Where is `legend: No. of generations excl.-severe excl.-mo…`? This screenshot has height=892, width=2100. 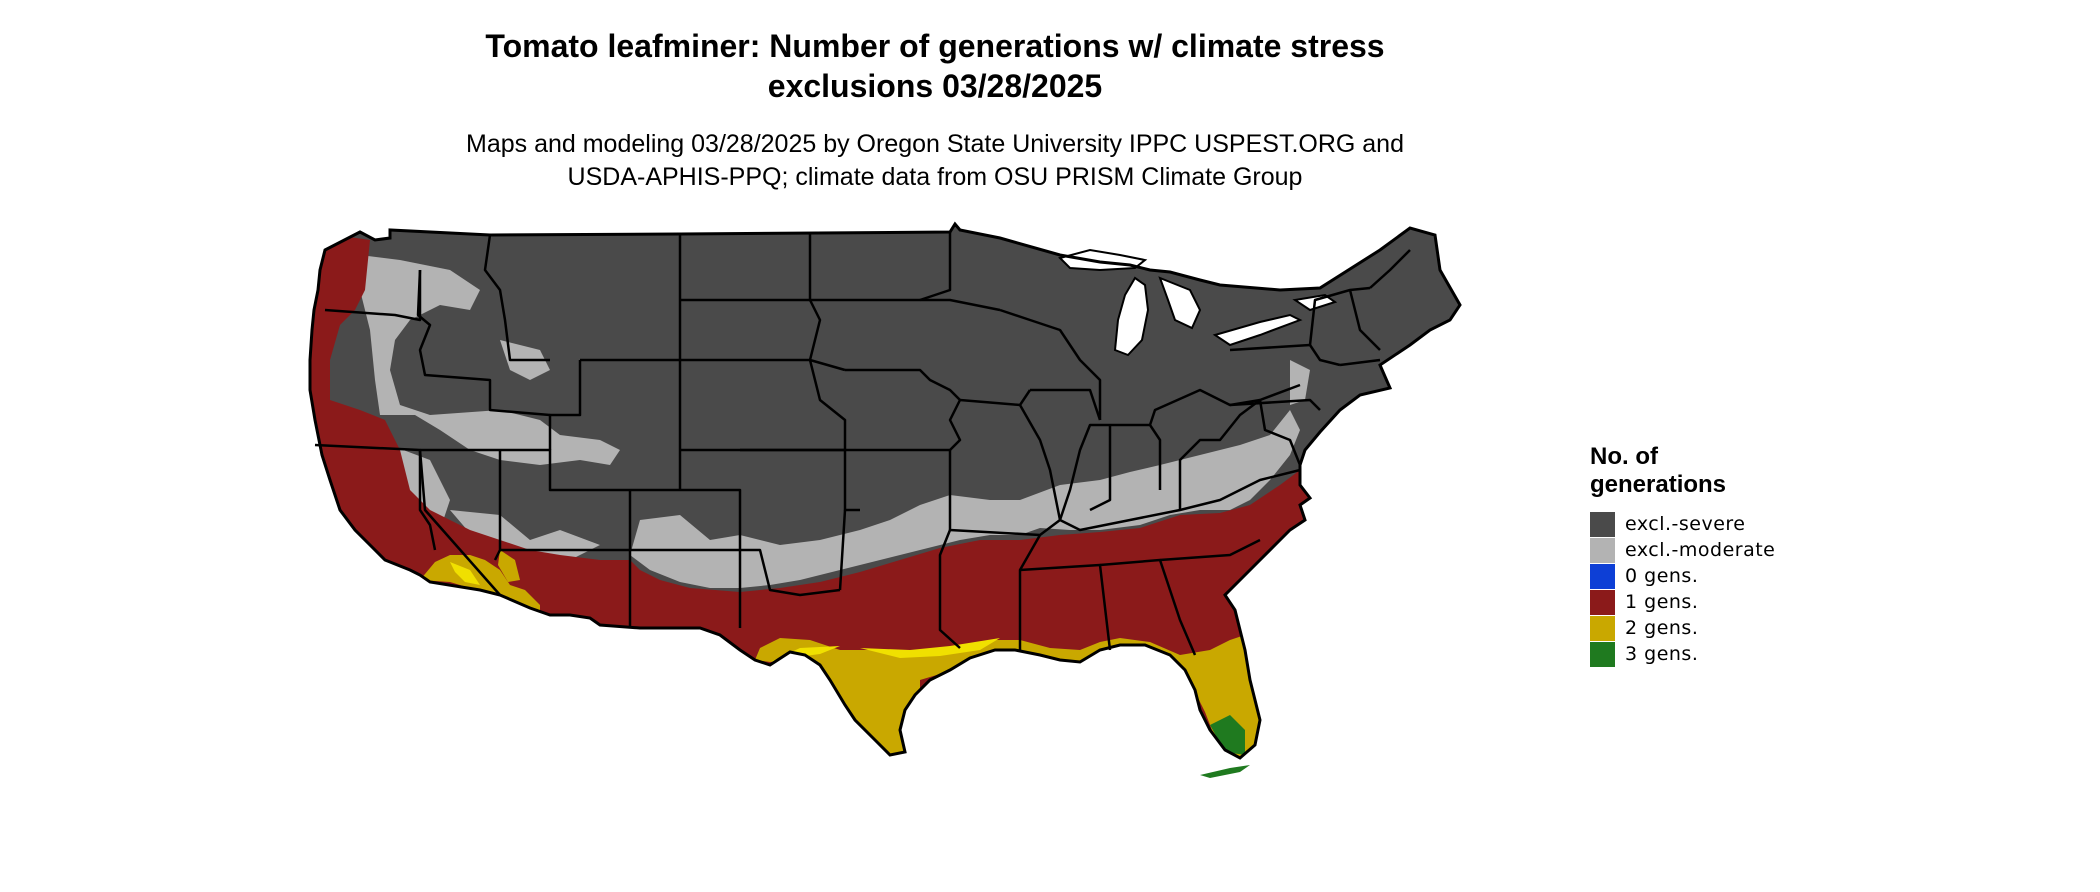
legend: No. of generations excl.-severe excl.-mo… is located at coordinates (1720, 555).